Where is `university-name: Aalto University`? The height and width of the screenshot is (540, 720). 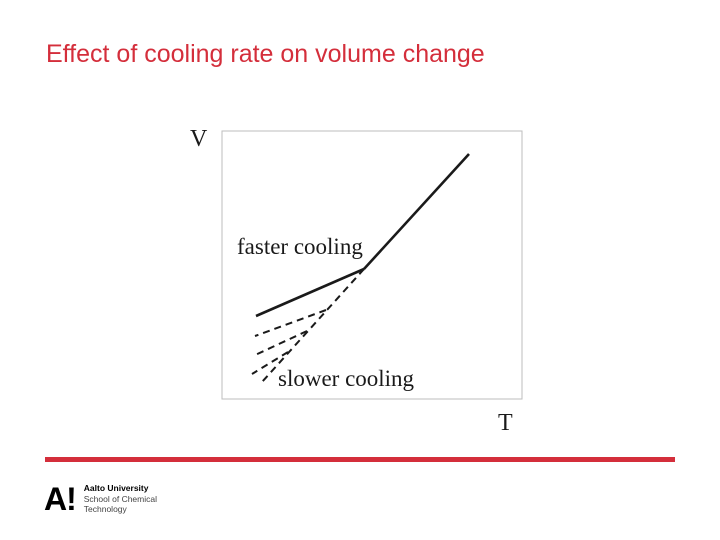
university-name: Aalto University is located at coordinates (116, 488).